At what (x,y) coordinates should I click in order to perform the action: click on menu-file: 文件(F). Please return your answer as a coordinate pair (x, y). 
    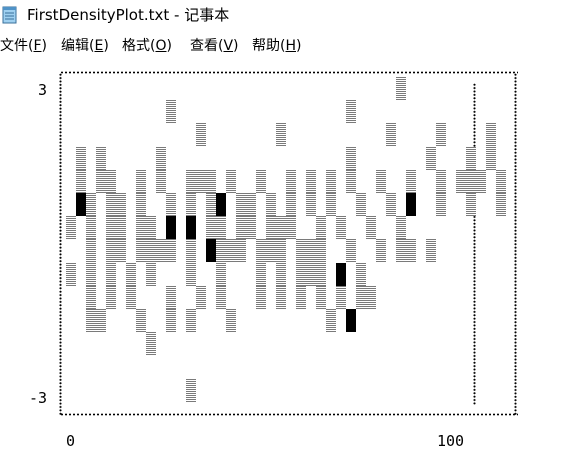
    Looking at the image, I should click on (23, 45).